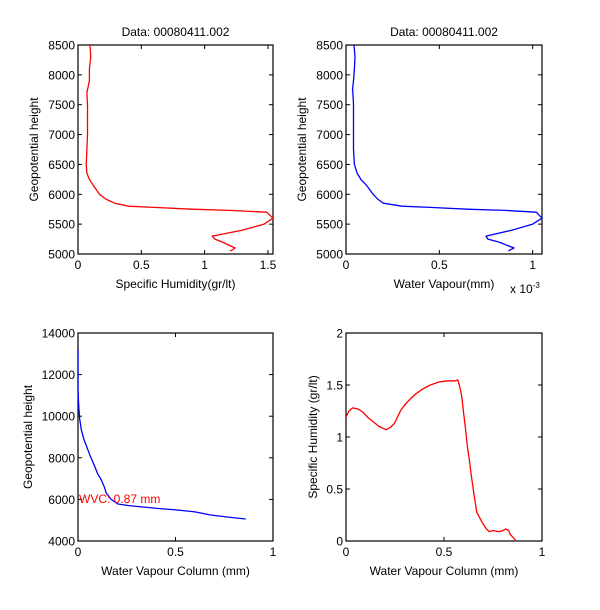 Image resolution: width=600 pixels, height=610 pixels. I want to click on x-axis-label: Water Vapour(mm), so click(444, 284).